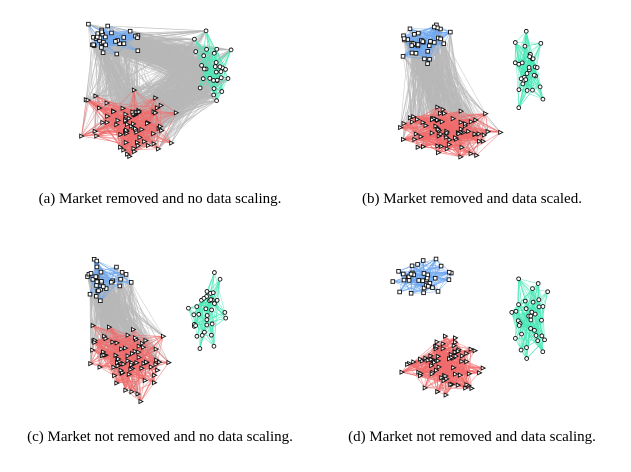 The height and width of the screenshot is (472, 631). I want to click on nodes-group, so click(156, 90).